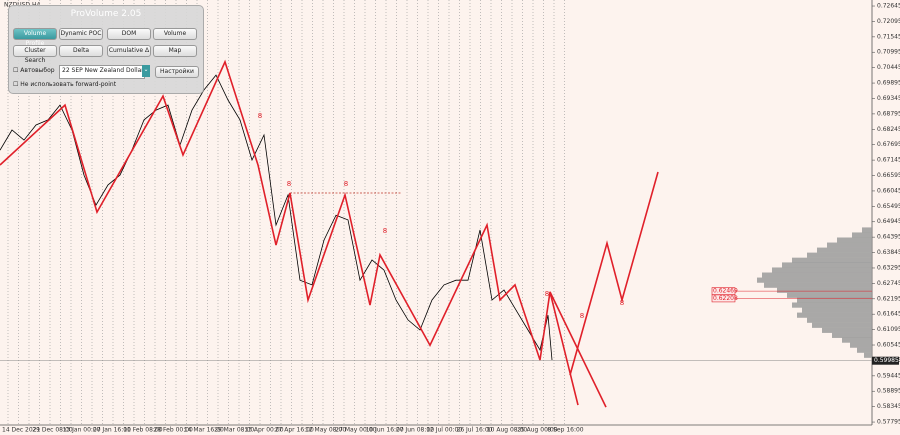  I want to click on y-tick-label: 0.61645, so click(888, 314).